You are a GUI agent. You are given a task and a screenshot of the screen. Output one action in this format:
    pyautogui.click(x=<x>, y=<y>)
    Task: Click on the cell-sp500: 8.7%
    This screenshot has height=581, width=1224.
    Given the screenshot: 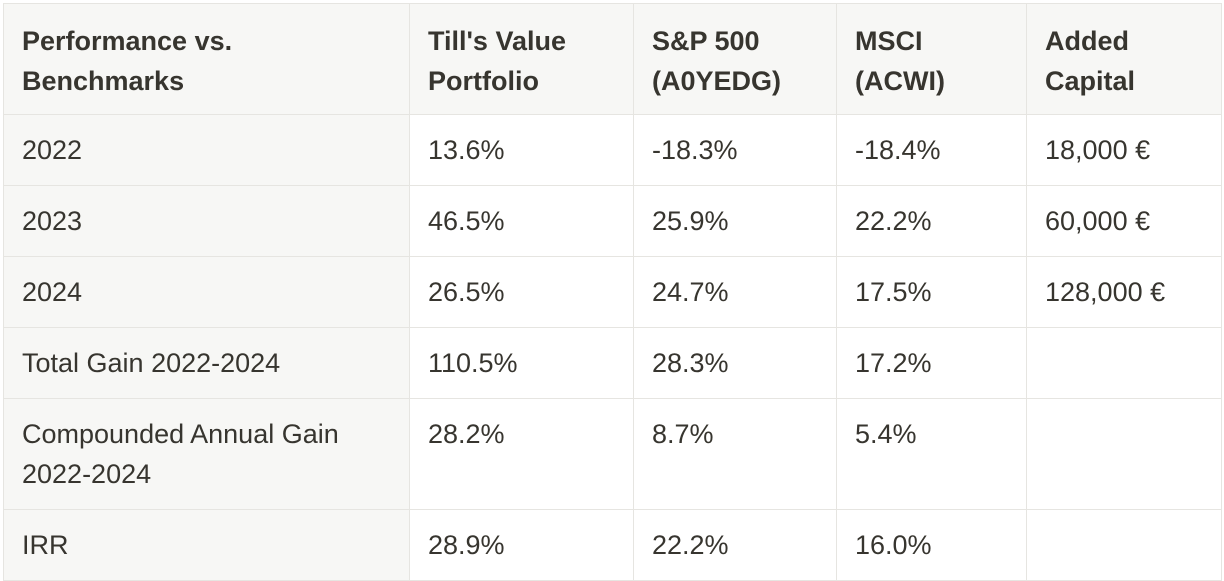 What is the action you would take?
    pyautogui.click(x=735, y=454)
    